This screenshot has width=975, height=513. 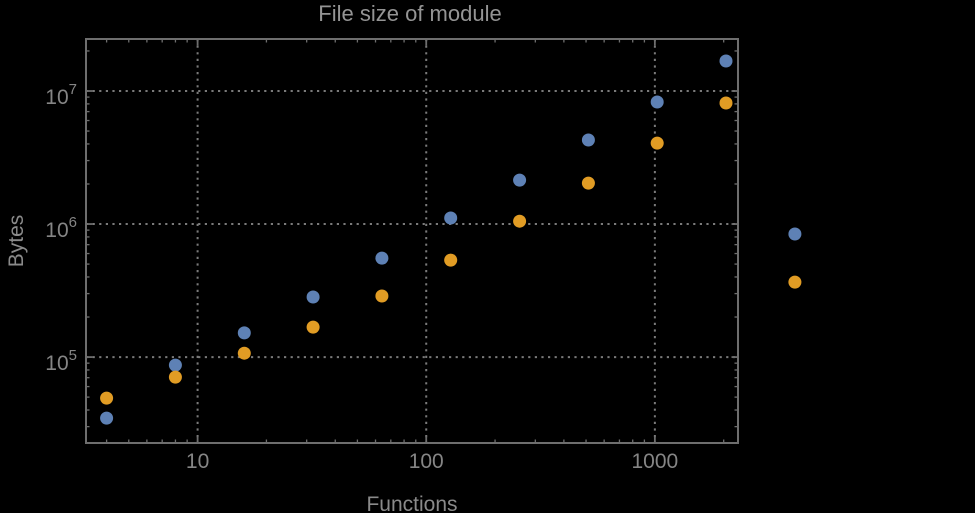 I want to click on y-tick-label: 10⁵, so click(x=61, y=361).